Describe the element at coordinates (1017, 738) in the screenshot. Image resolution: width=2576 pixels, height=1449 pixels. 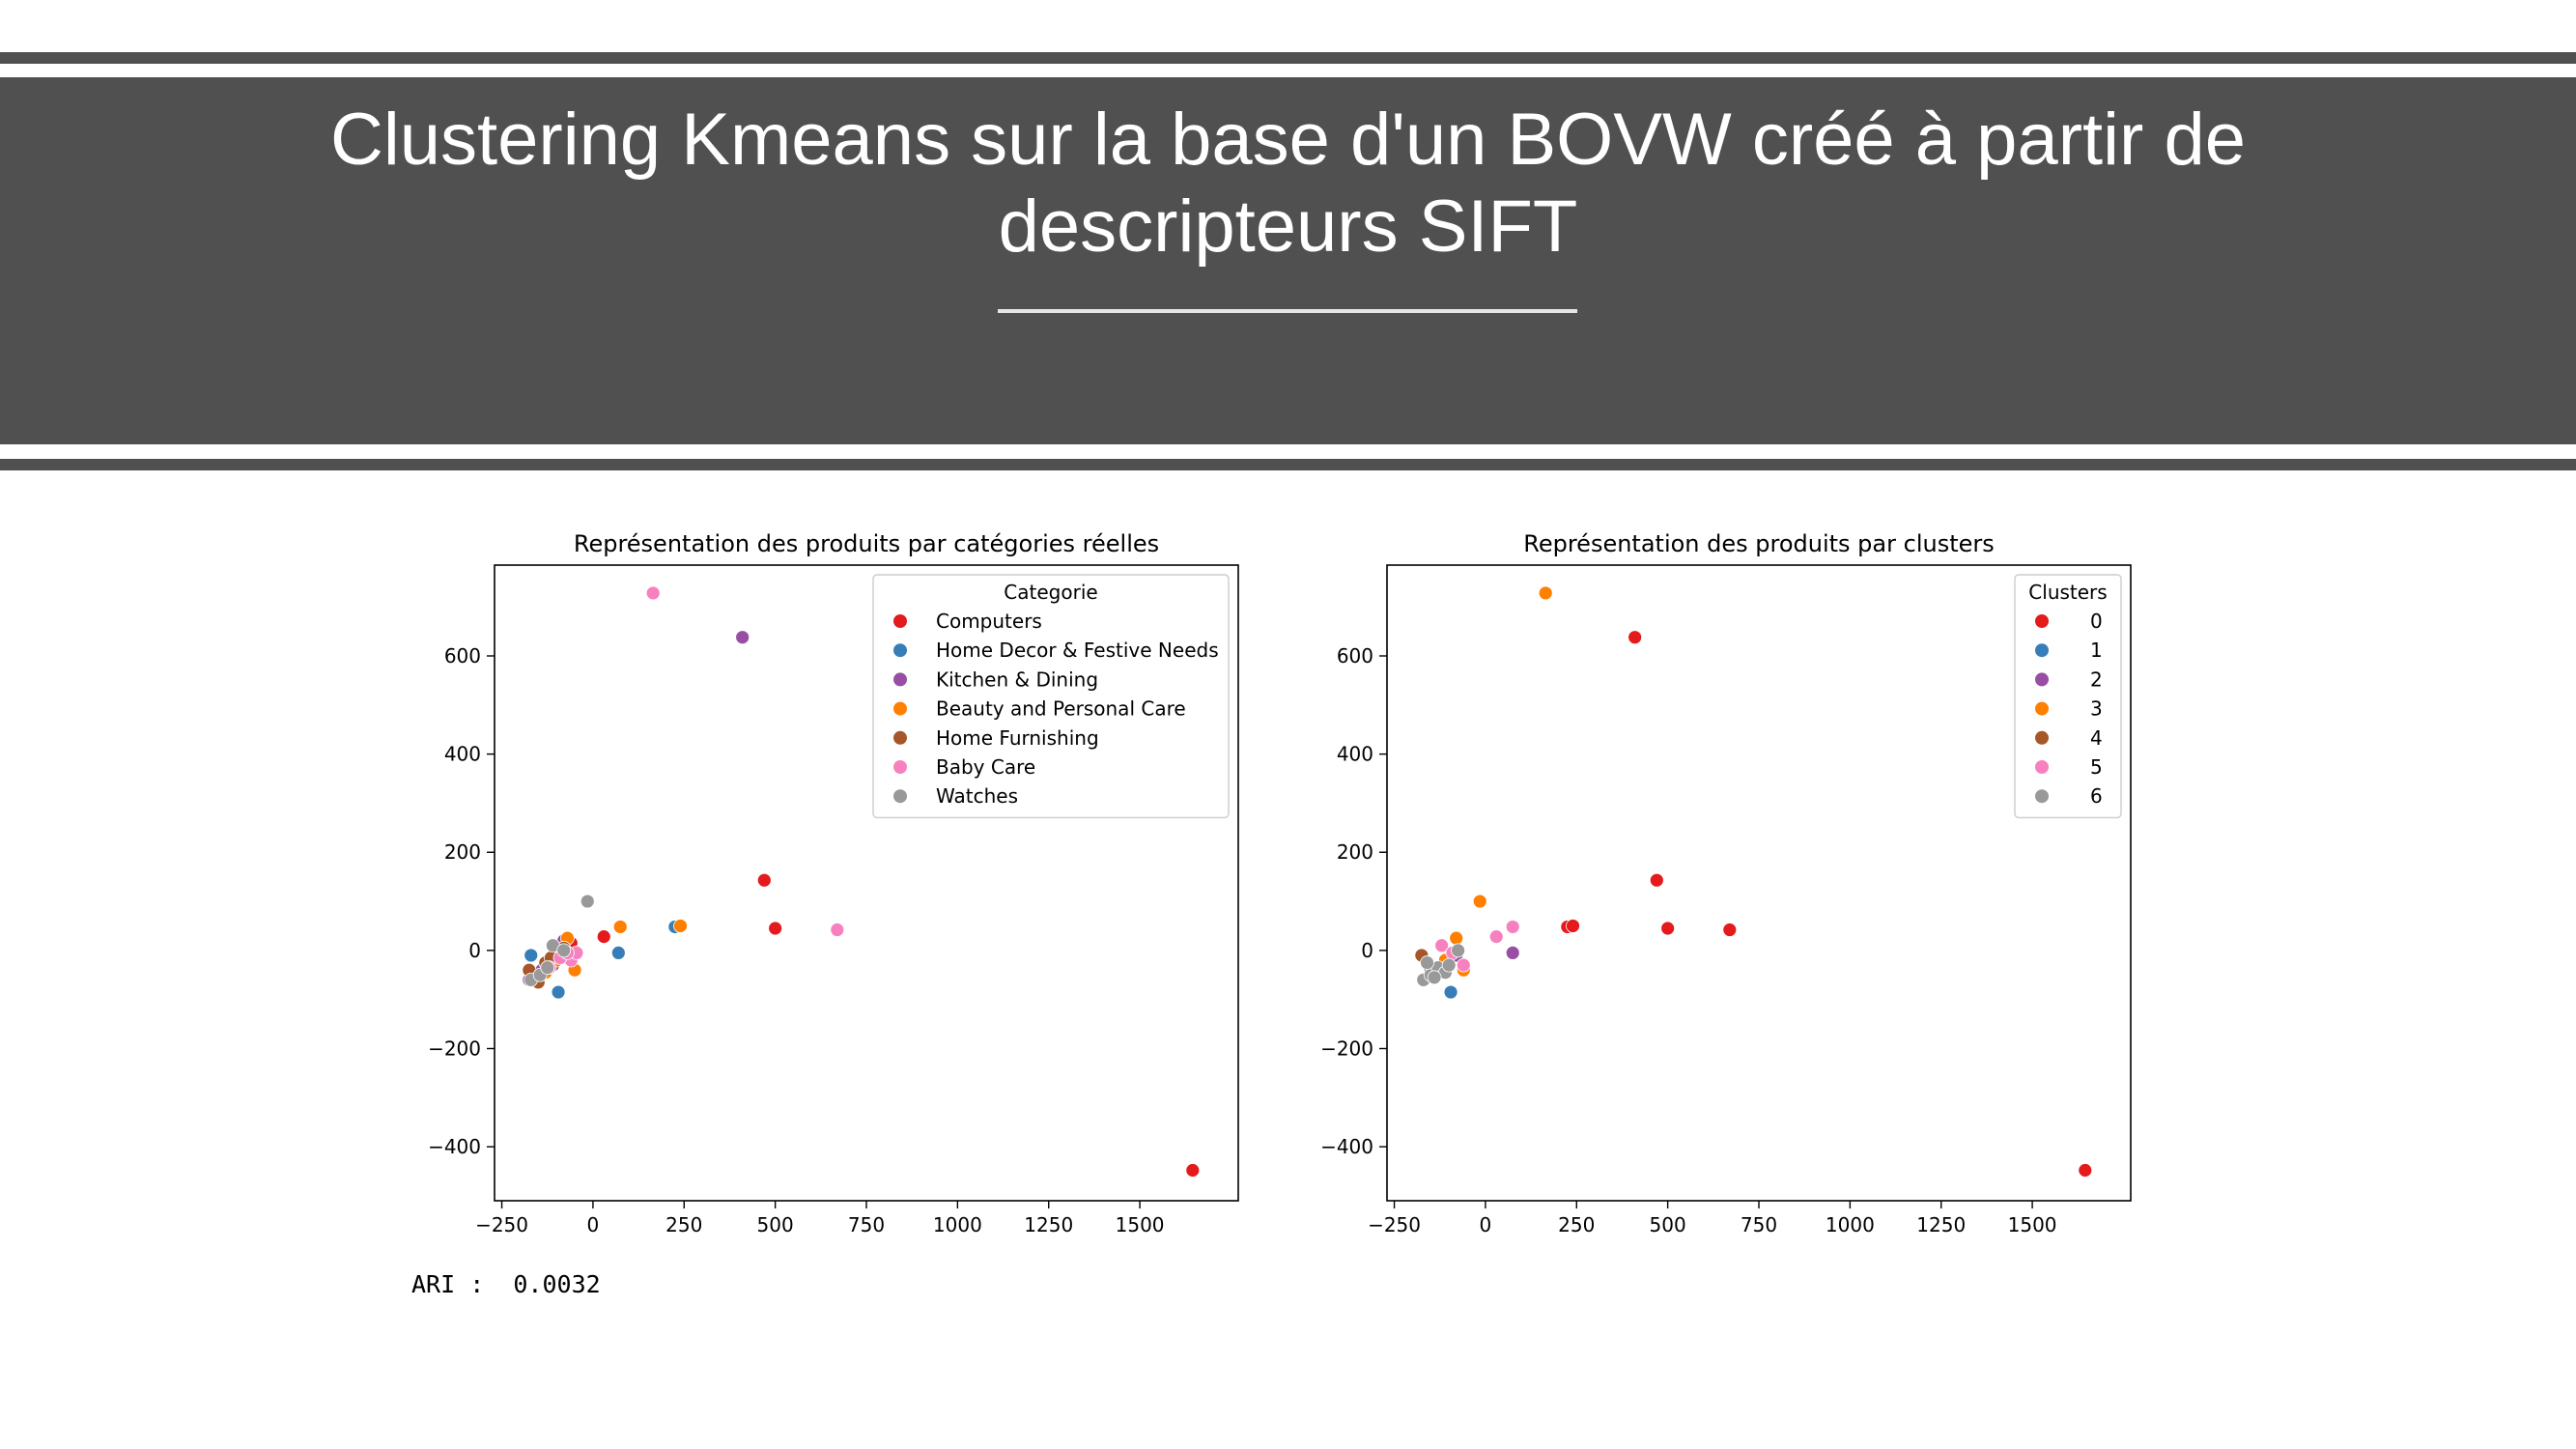
I see `legend-entry: Home Furnishing` at that location.